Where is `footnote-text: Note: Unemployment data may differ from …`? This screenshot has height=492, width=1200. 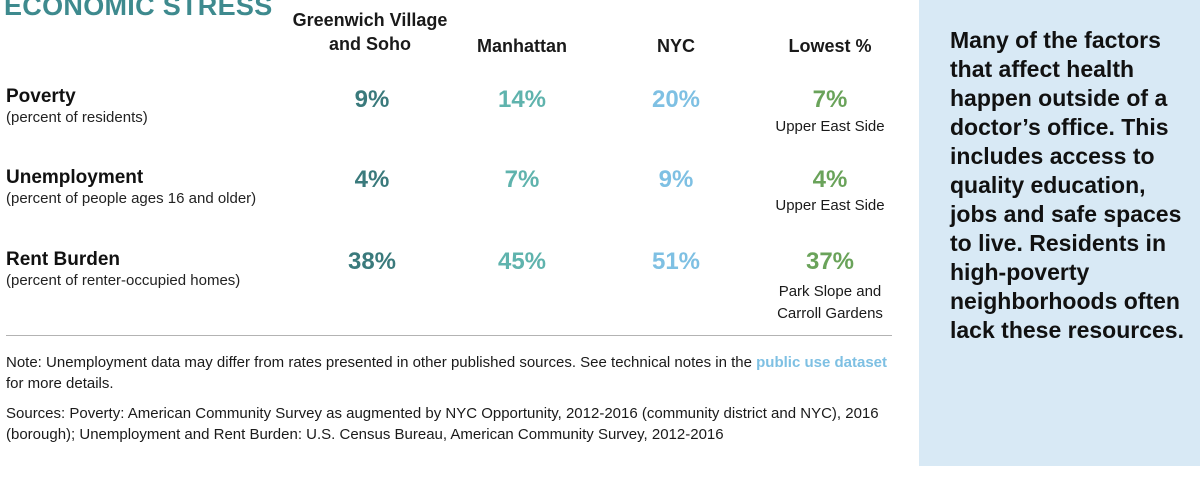 footnote-text: Note: Unemployment data may differ from … is located at coordinates (381, 362).